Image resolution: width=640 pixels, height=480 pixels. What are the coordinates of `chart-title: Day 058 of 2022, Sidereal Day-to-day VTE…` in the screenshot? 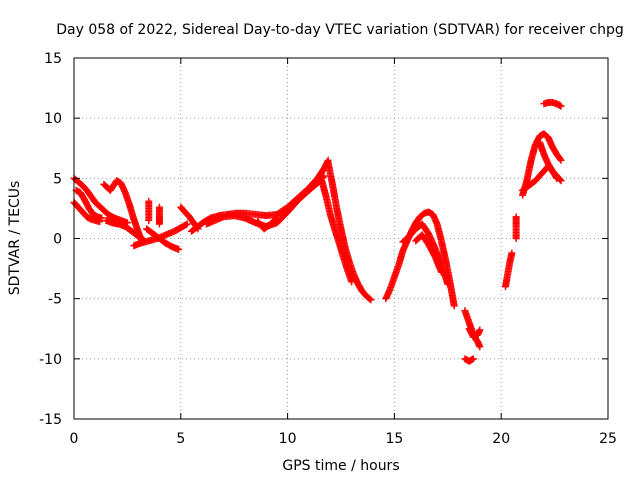 It's located at (340, 30).